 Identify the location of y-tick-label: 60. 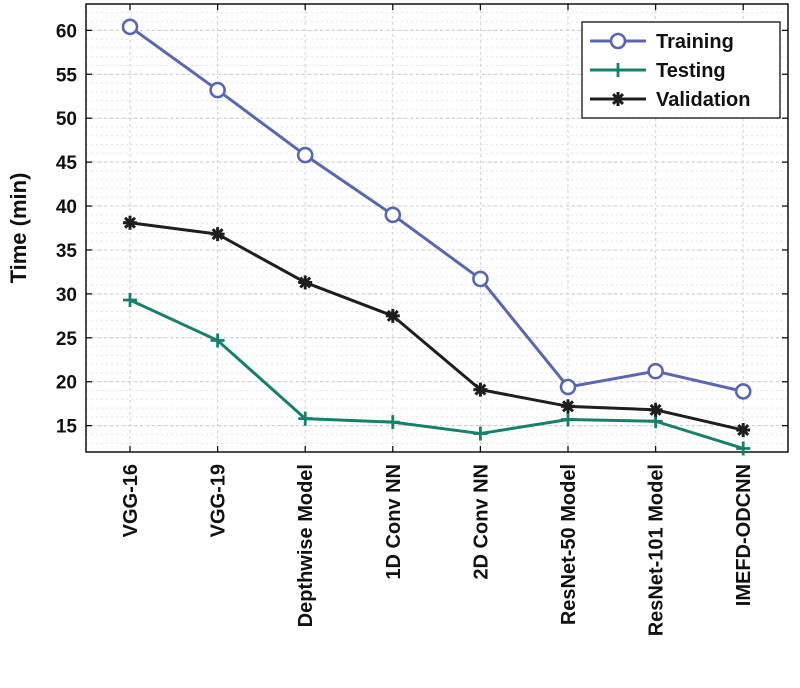
(66, 31).